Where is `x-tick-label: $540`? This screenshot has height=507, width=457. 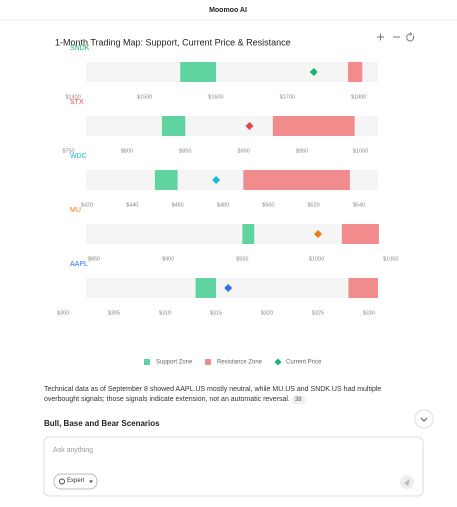
x-tick-label: $540 is located at coordinates (359, 205).